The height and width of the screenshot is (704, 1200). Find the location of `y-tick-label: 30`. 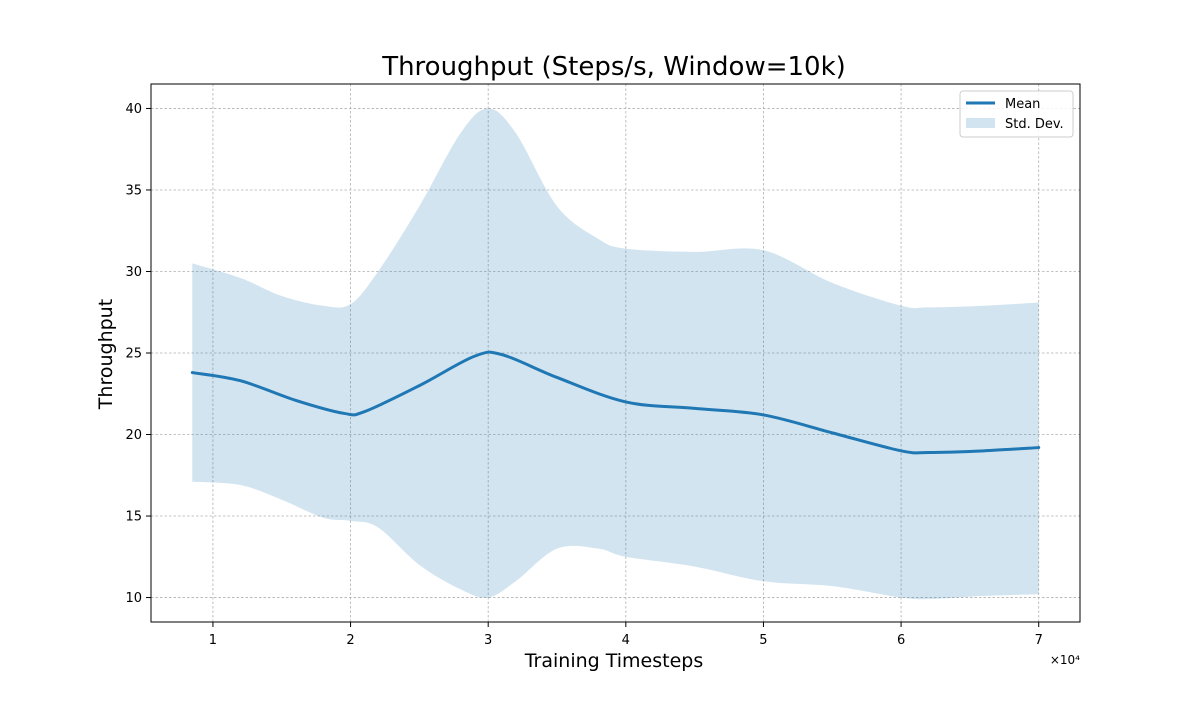

y-tick-label: 30 is located at coordinates (133, 272).